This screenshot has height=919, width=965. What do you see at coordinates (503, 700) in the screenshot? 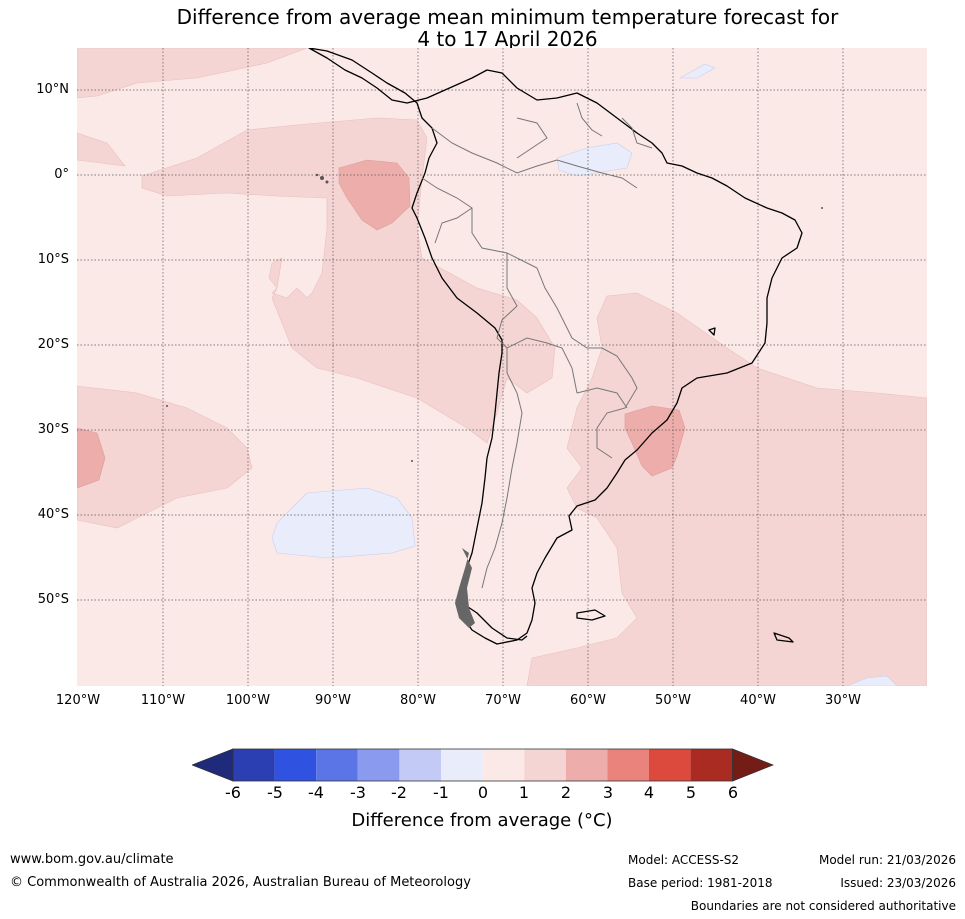
I see `lon-label-70w: 70°W` at bounding box center [503, 700].